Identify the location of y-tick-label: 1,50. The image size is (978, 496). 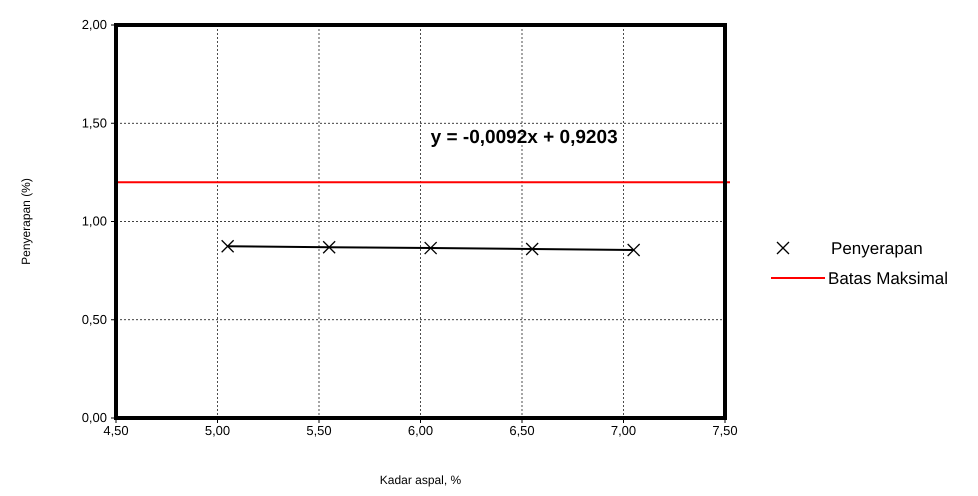
(94, 122).